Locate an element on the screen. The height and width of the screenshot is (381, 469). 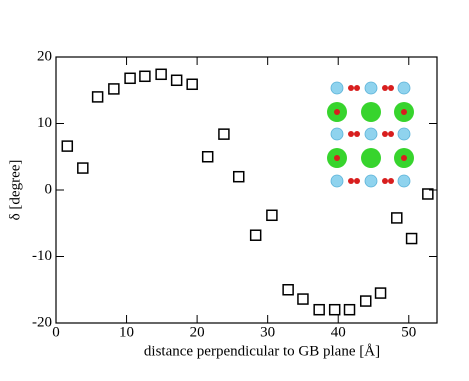
y-axis-label: δ [degree] is located at coordinates (15, 190).